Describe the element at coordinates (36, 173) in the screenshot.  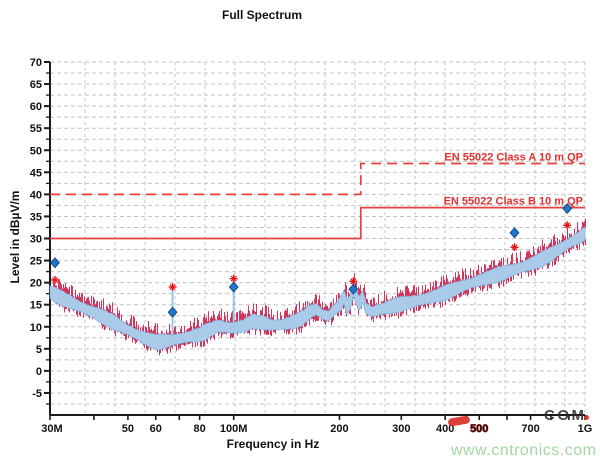
I see `svg-text: 45` at that location.